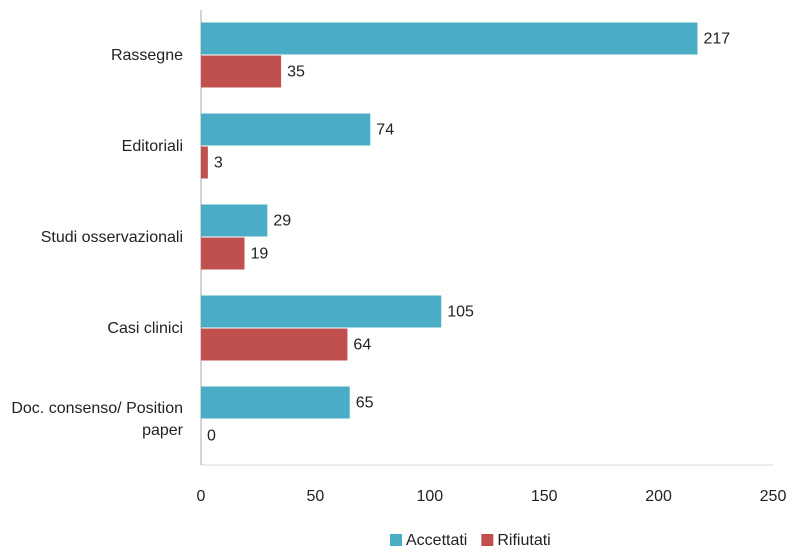  I want to click on x-tick-label: 250, so click(773, 496).